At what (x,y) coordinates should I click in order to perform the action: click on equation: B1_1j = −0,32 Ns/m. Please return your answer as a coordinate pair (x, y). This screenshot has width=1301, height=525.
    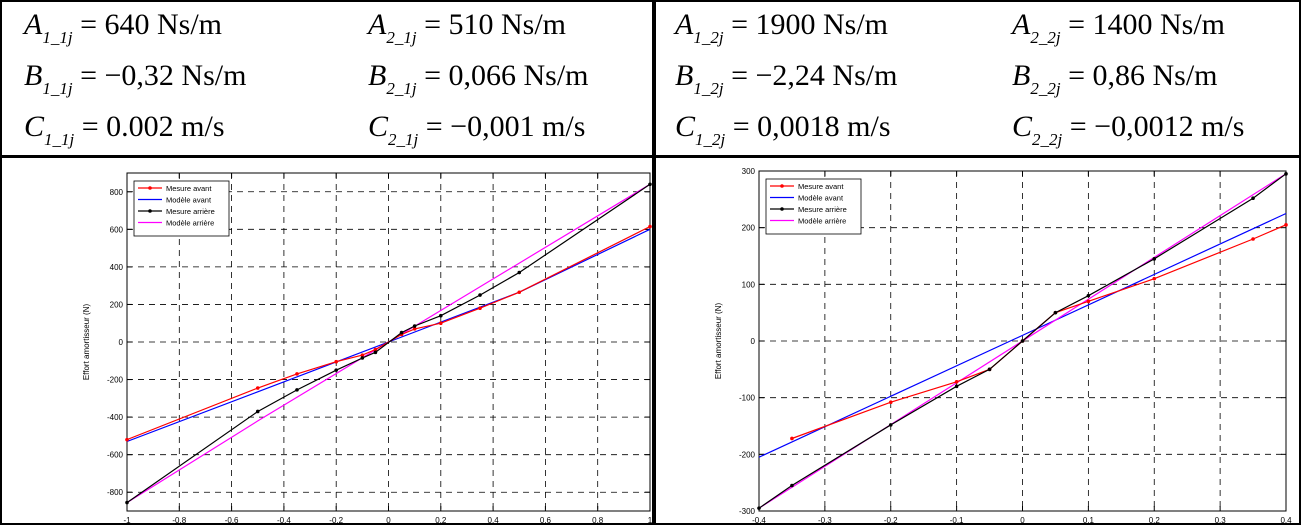
    Looking at the image, I should click on (135, 78).